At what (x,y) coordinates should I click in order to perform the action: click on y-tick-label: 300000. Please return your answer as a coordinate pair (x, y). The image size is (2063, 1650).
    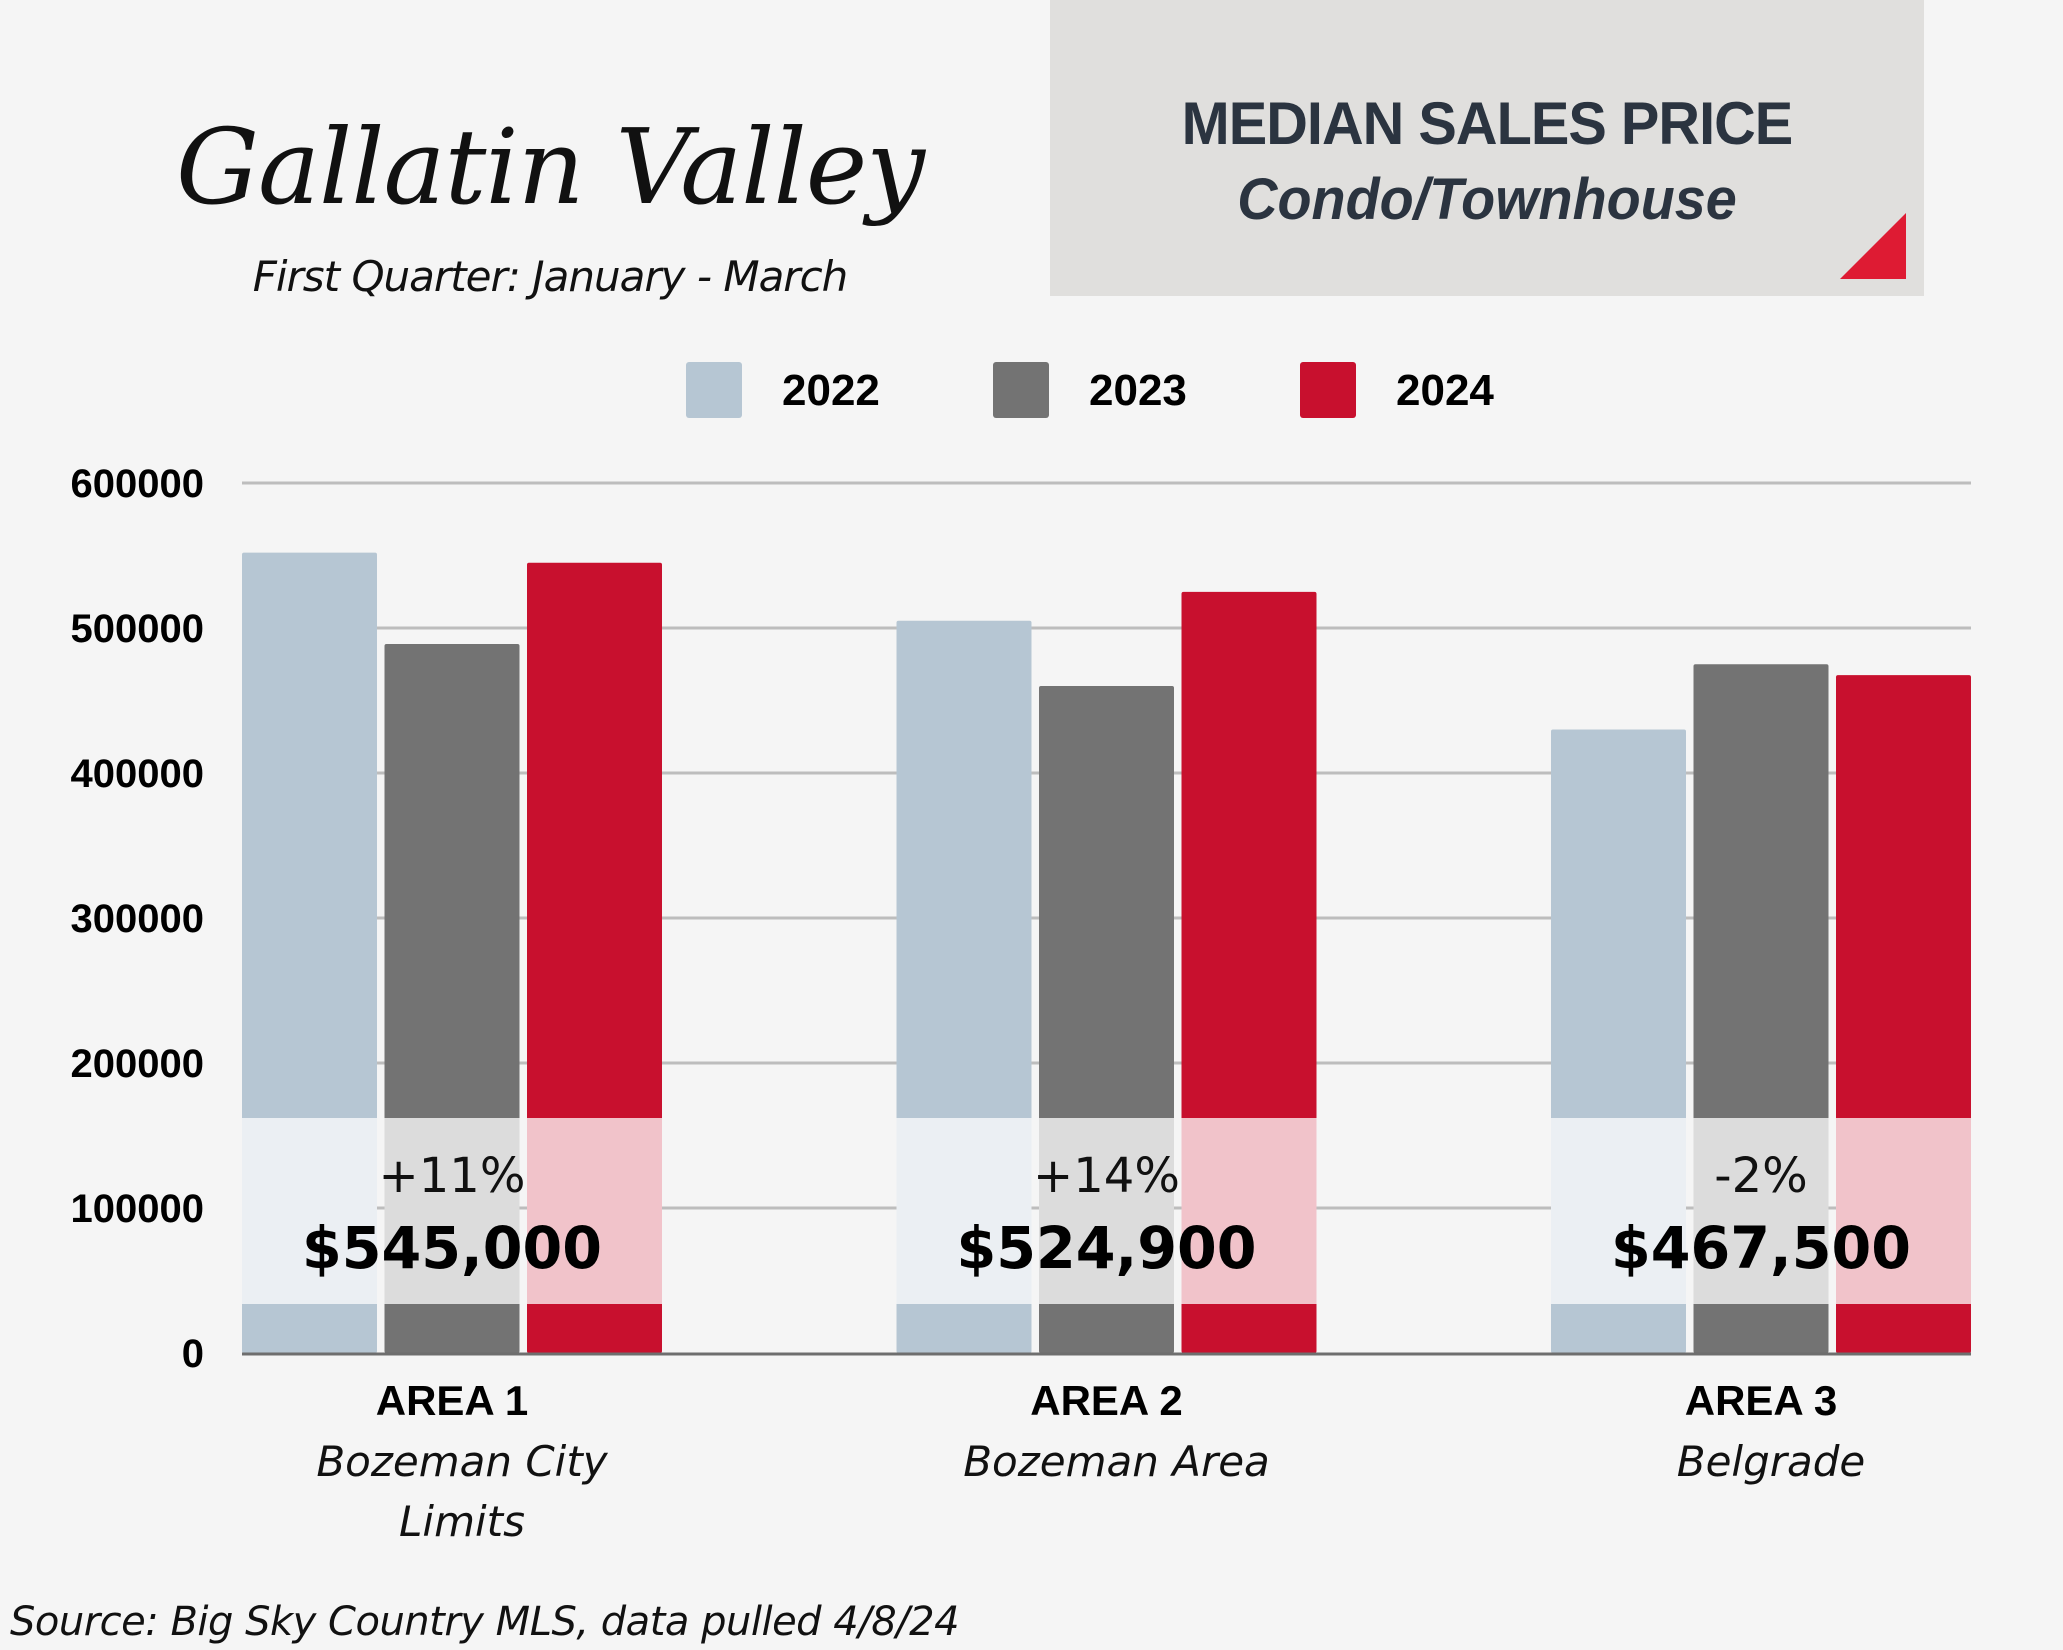
    Looking at the image, I should click on (137, 919).